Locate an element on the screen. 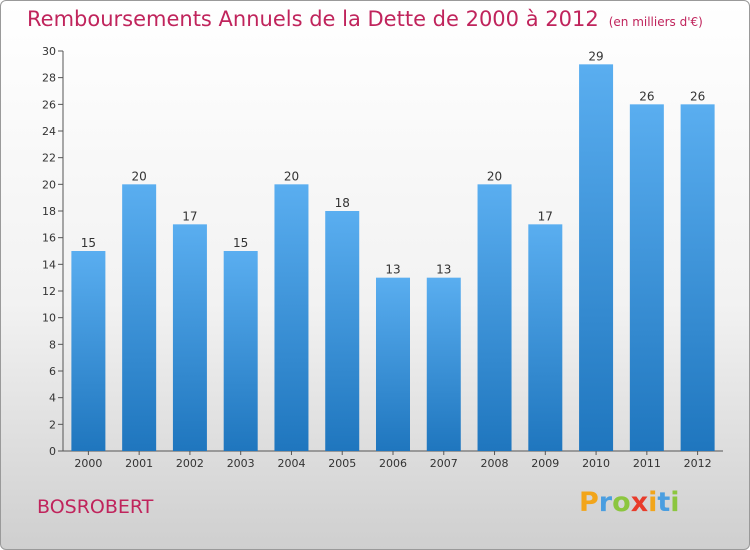  x-tick-label: 2010 is located at coordinates (596, 463).